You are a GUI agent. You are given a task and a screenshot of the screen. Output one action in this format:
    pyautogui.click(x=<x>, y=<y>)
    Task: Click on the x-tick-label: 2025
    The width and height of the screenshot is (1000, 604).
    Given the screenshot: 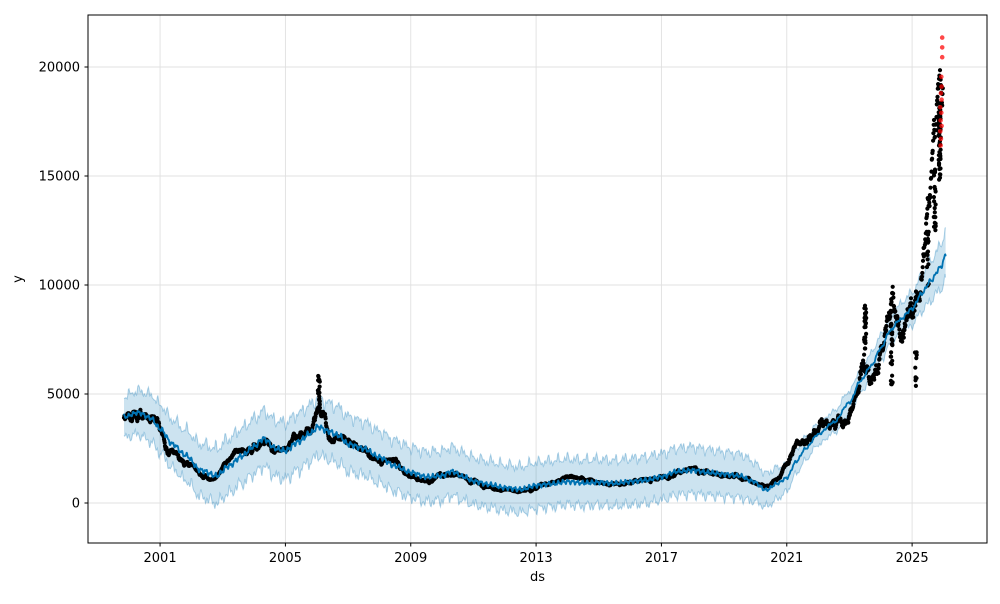 What is the action you would take?
    pyautogui.click(x=912, y=558)
    